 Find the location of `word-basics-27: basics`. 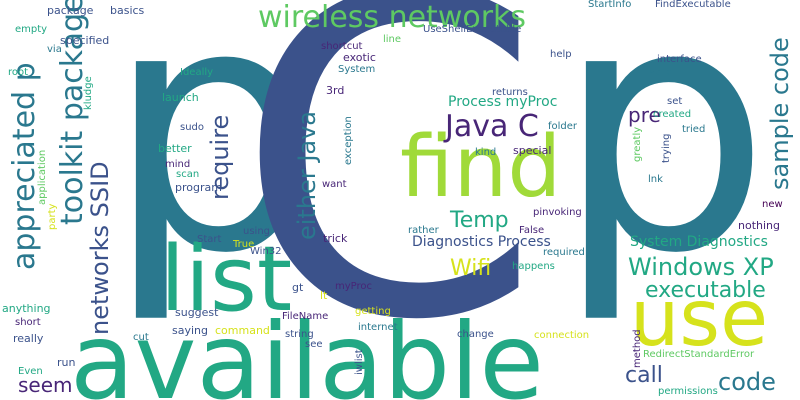

word-basics-27: basics is located at coordinates (127, 10).